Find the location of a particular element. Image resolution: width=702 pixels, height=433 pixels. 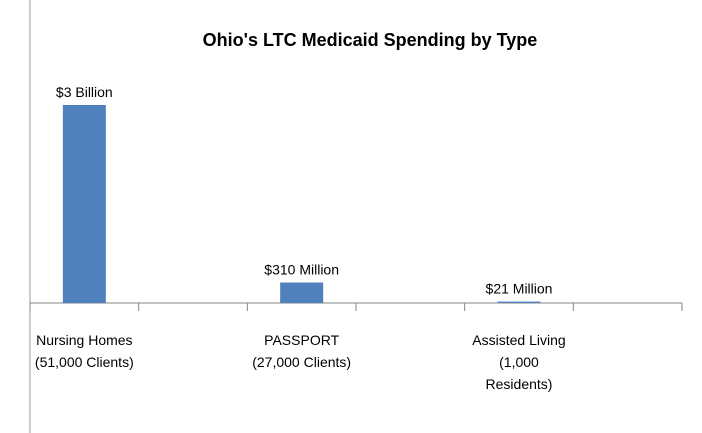

data-label: $3 Billion is located at coordinates (84, 92).